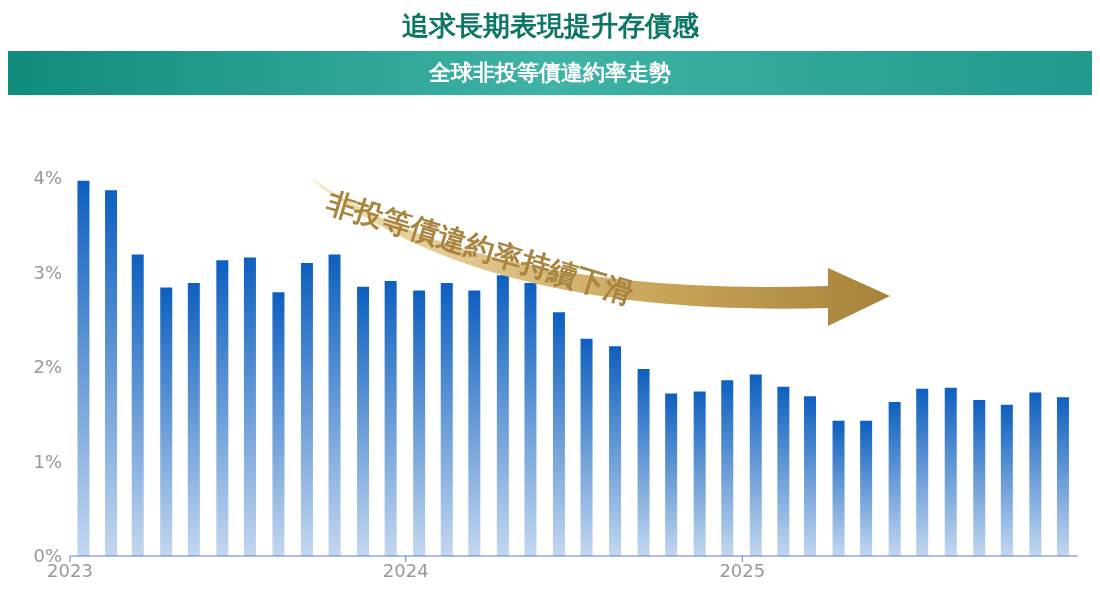 This screenshot has width=1100, height=590. Describe the element at coordinates (47, 461) in the screenshot. I see `y-tick-label: 1%` at that location.